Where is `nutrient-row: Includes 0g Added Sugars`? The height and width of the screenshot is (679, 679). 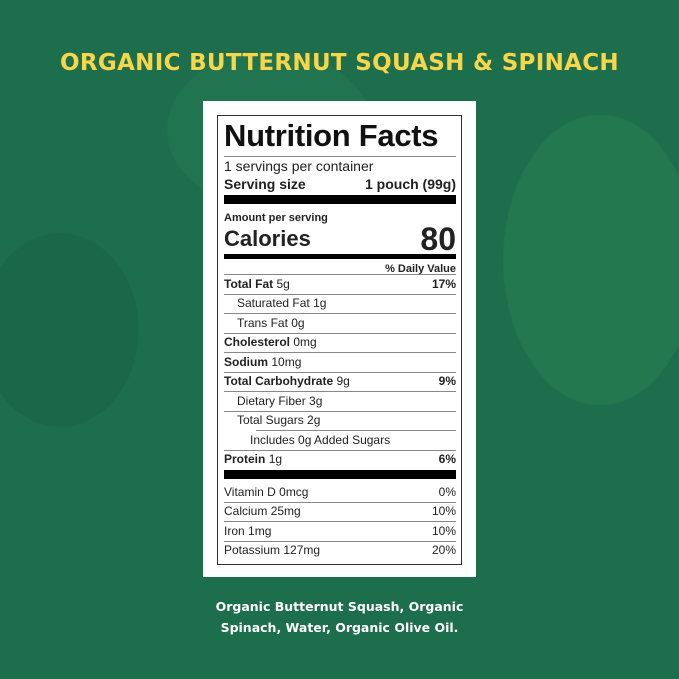
nutrient-row: Includes 0g Added Sugars is located at coordinates (340, 439).